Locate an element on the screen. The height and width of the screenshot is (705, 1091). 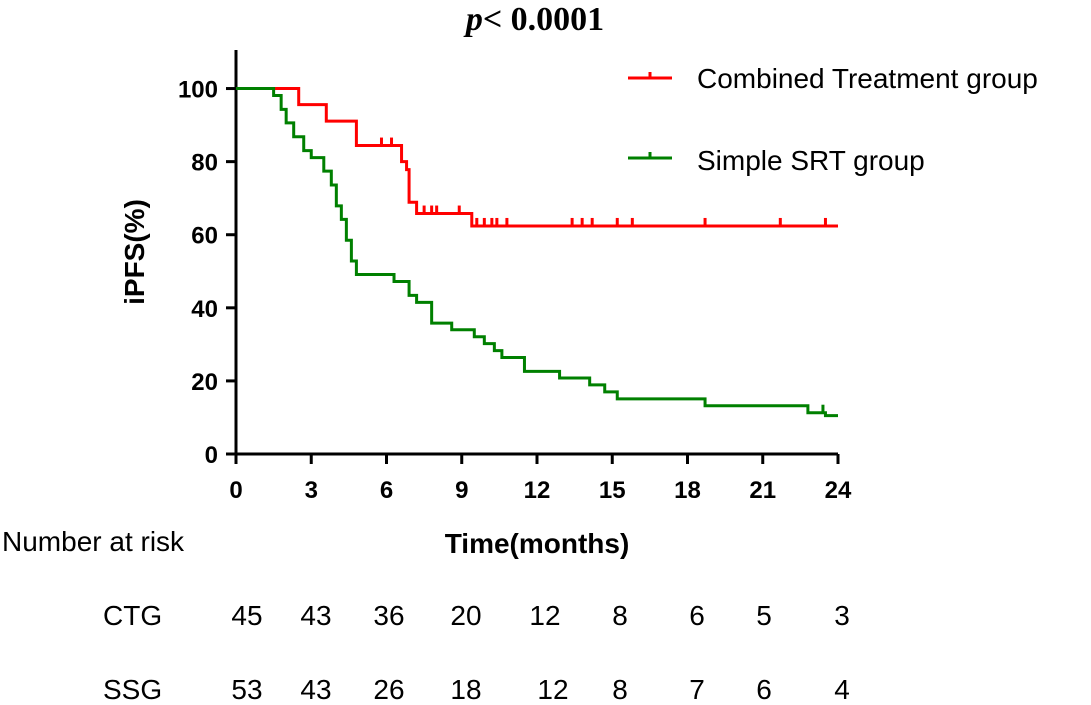
risk-value-ctg: 12 is located at coordinates (544, 615).